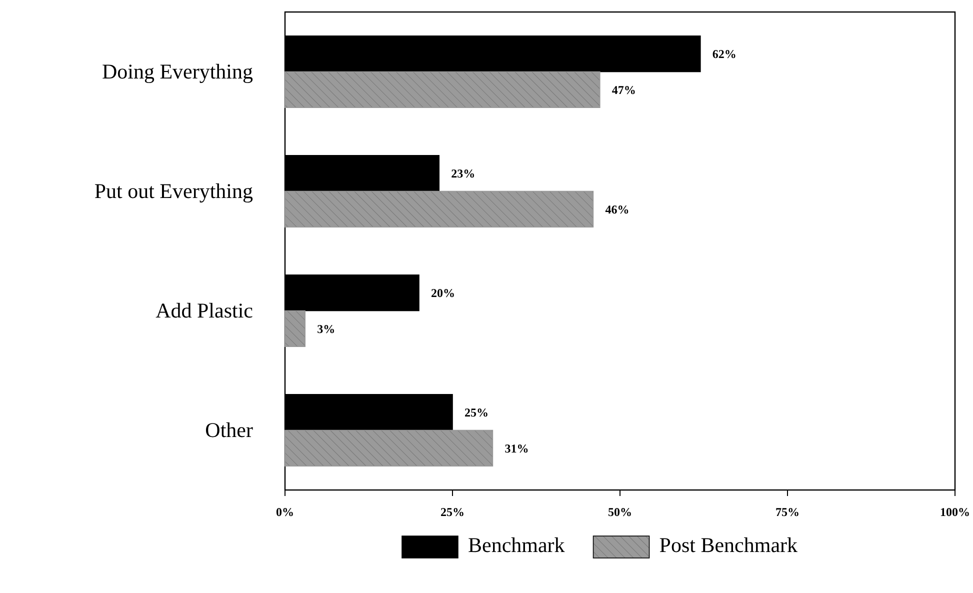 This screenshot has height=593, width=973. What do you see at coordinates (728, 545) in the screenshot?
I see `legend-label: Post Benchmark` at bounding box center [728, 545].